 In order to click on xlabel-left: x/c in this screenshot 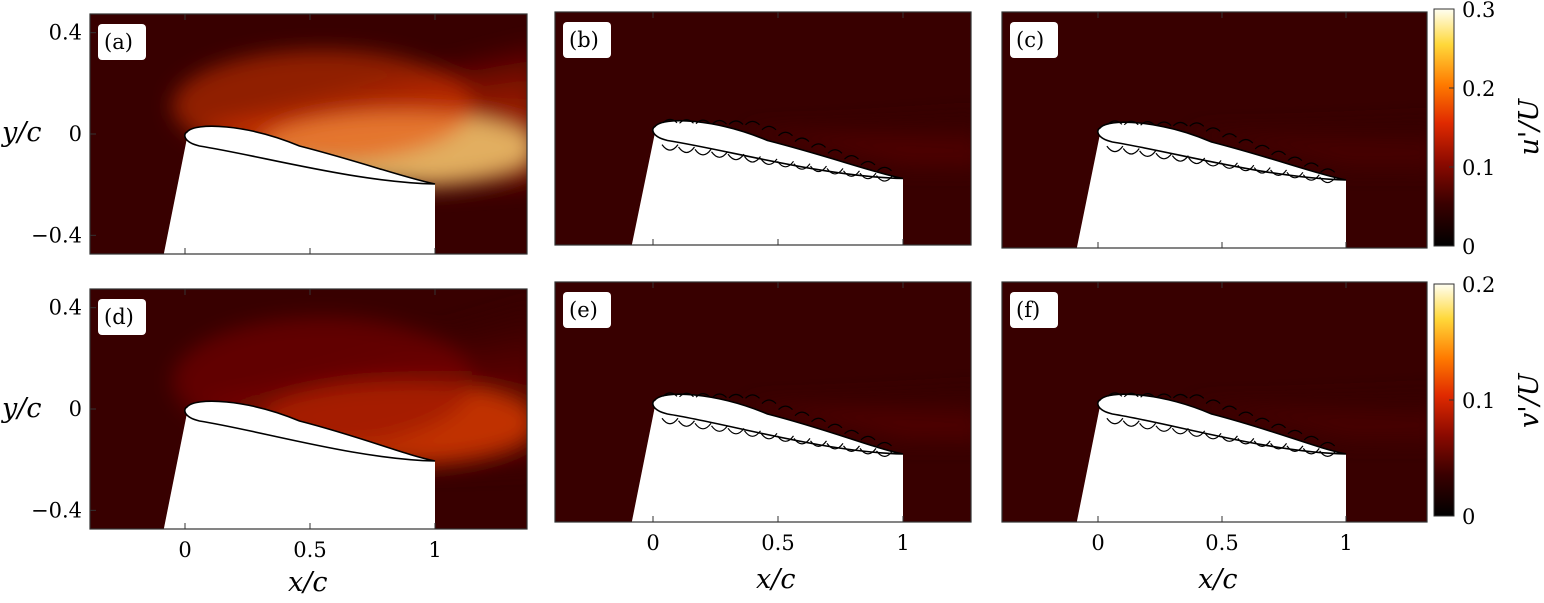, I will do `click(307, 582)`.